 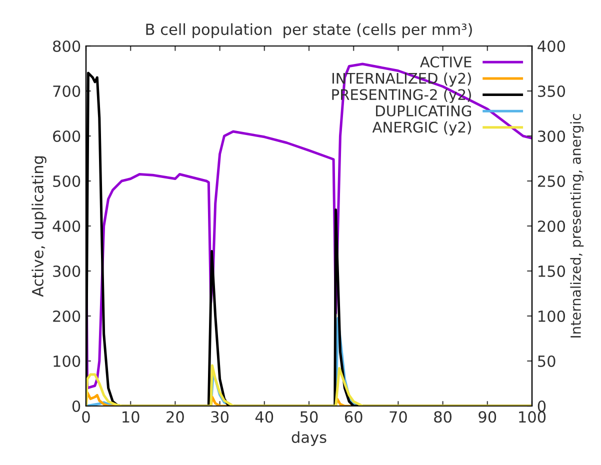 What do you see at coordinates (552, 226) in the screenshot?
I see `y2-tick-label: 200` at bounding box center [552, 226].